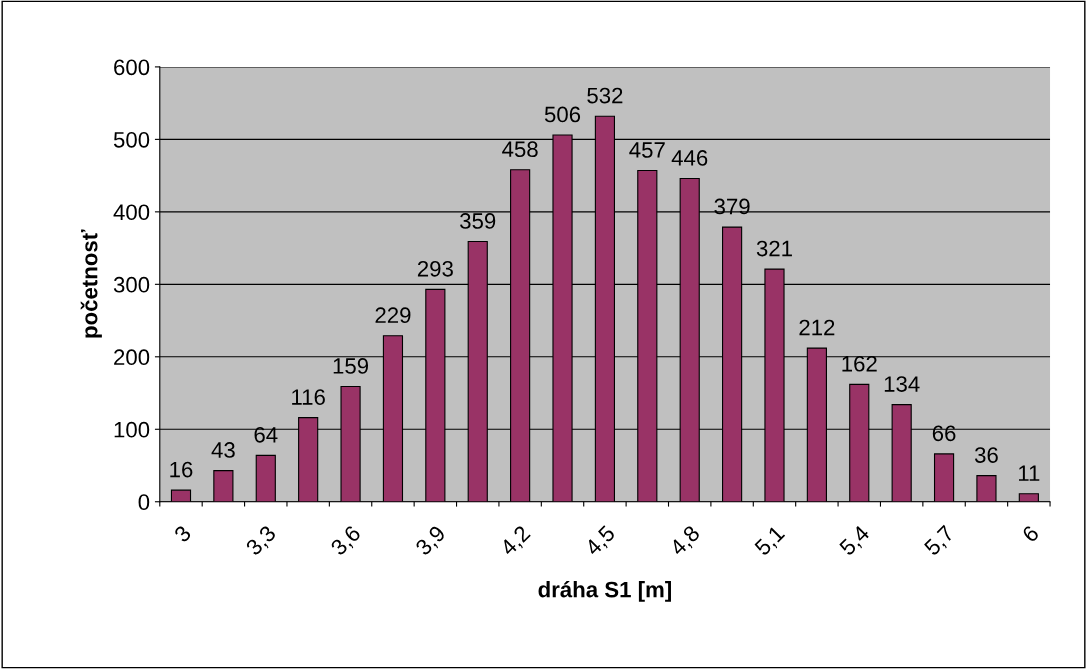 The height and width of the screenshot is (669, 1087). What do you see at coordinates (132, 357) in the screenshot?
I see `y-tick-label: 200` at bounding box center [132, 357].